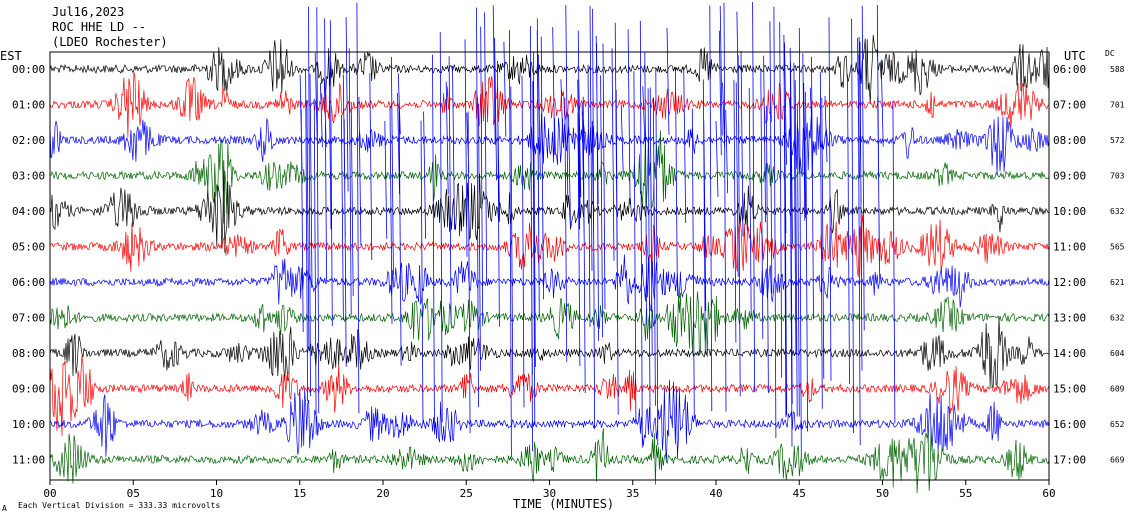 This screenshot has height=519, width=1130. Describe the element at coordinates (1117, 389) in the screenshot. I see `dc-offset-value: 609` at that location.